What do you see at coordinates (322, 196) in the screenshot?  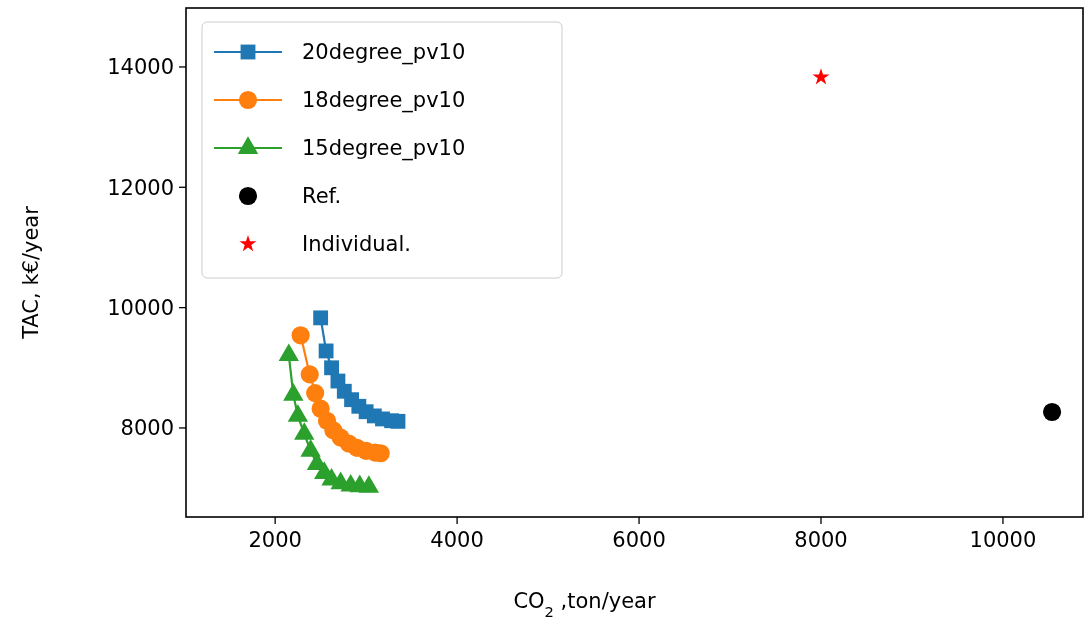 I see `legend-label: Ref.` at bounding box center [322, 196].